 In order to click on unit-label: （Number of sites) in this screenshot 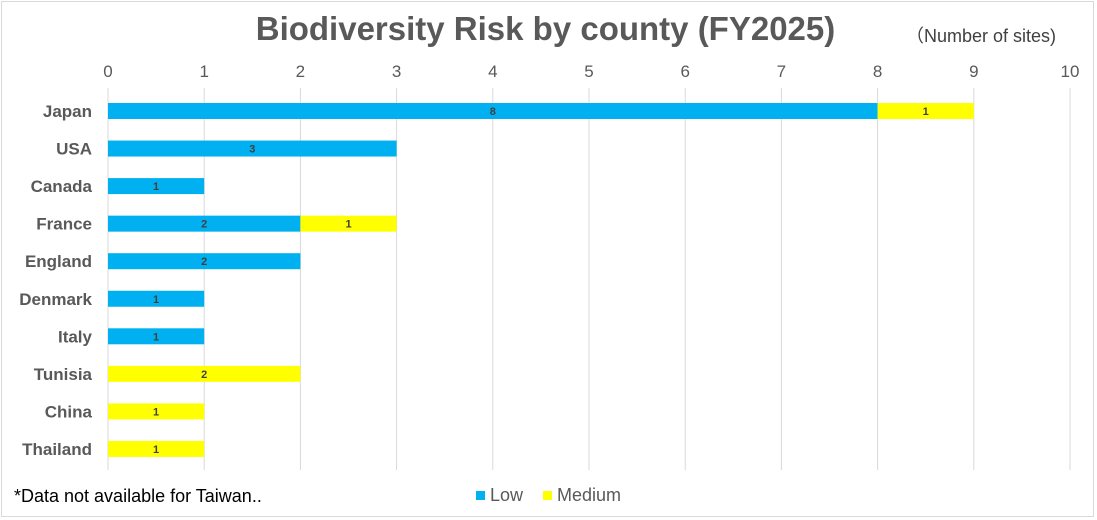, I will do `click(981, 36)`.